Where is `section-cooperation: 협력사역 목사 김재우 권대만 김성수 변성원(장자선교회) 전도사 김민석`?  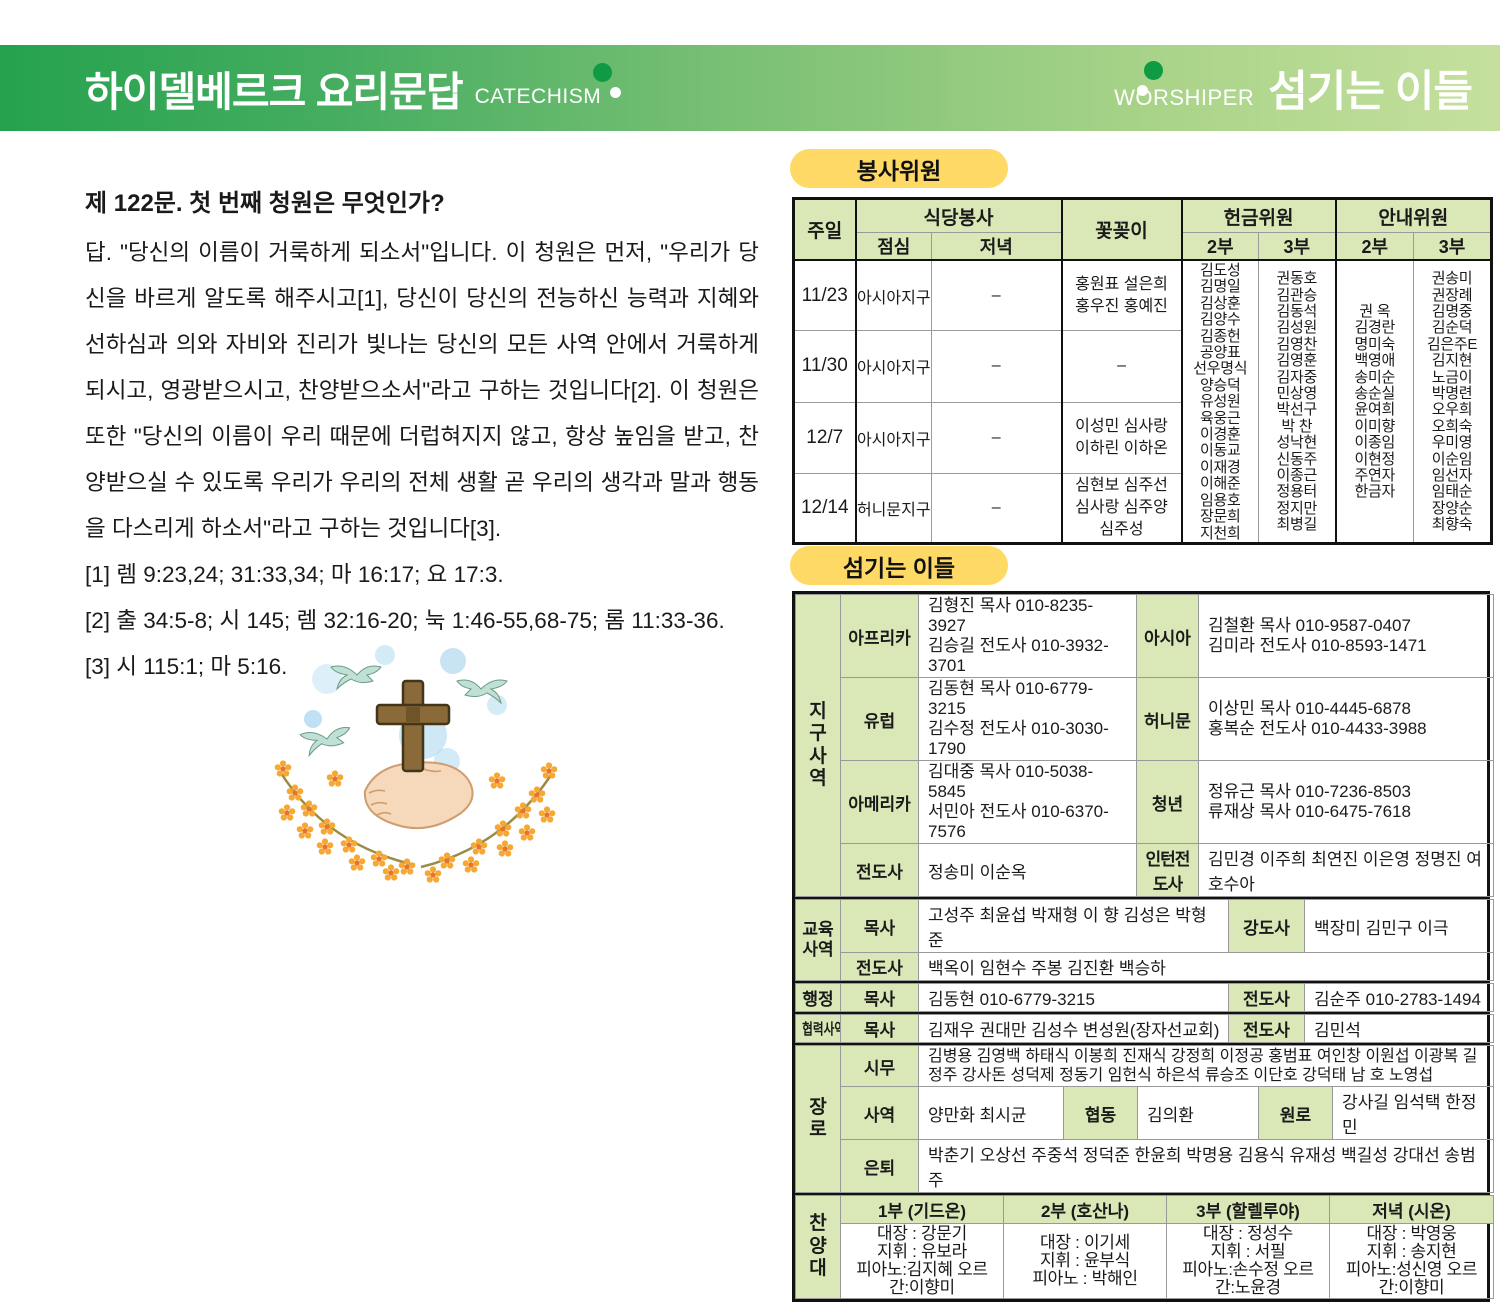
section-cooperation: 협력사역 목사 김재우 권대만 김성수 변성원(장자선교회) 전도사 김민석 is located at coordinates (1144, 1029).